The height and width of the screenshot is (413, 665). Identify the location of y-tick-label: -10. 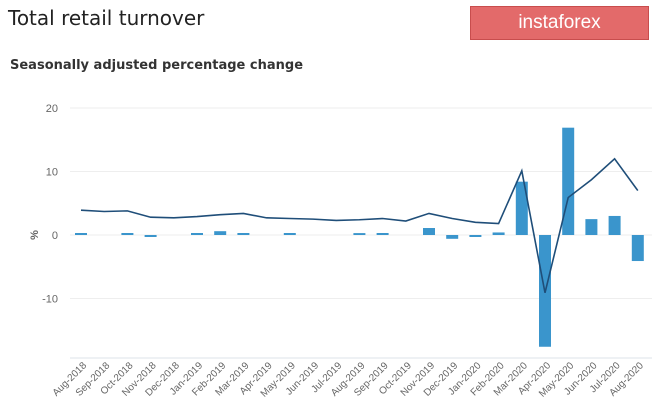
(50, 300).